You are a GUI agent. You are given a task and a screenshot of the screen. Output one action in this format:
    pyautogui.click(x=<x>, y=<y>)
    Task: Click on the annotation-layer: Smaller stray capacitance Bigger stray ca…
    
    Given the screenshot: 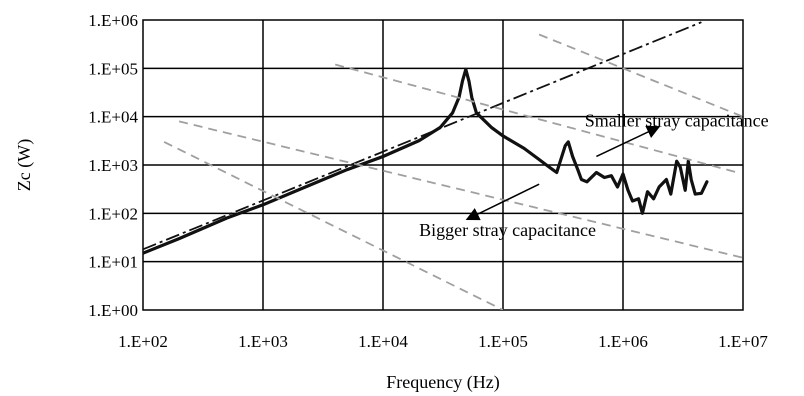 What is the action you would take?
    pyautogui.click(x=594, y=175)
    